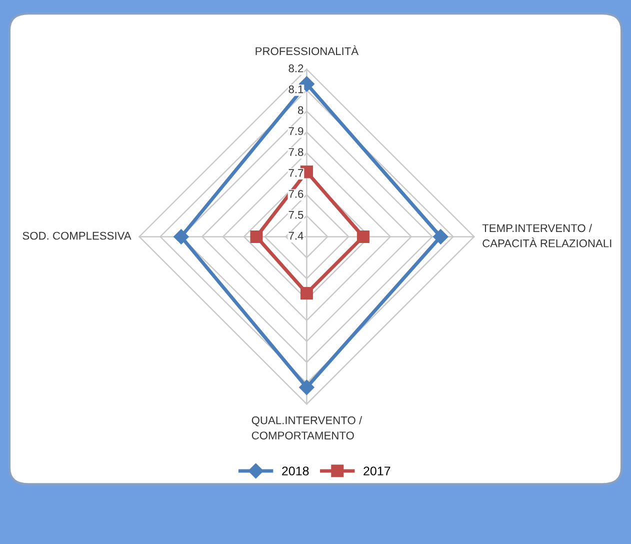 The width and height of the screenshot is (631, 544). What do you see at coordinates (296, 68) in the screenshot?
I see `y-tick-label: 8.2` at bounding box center [296, 68].